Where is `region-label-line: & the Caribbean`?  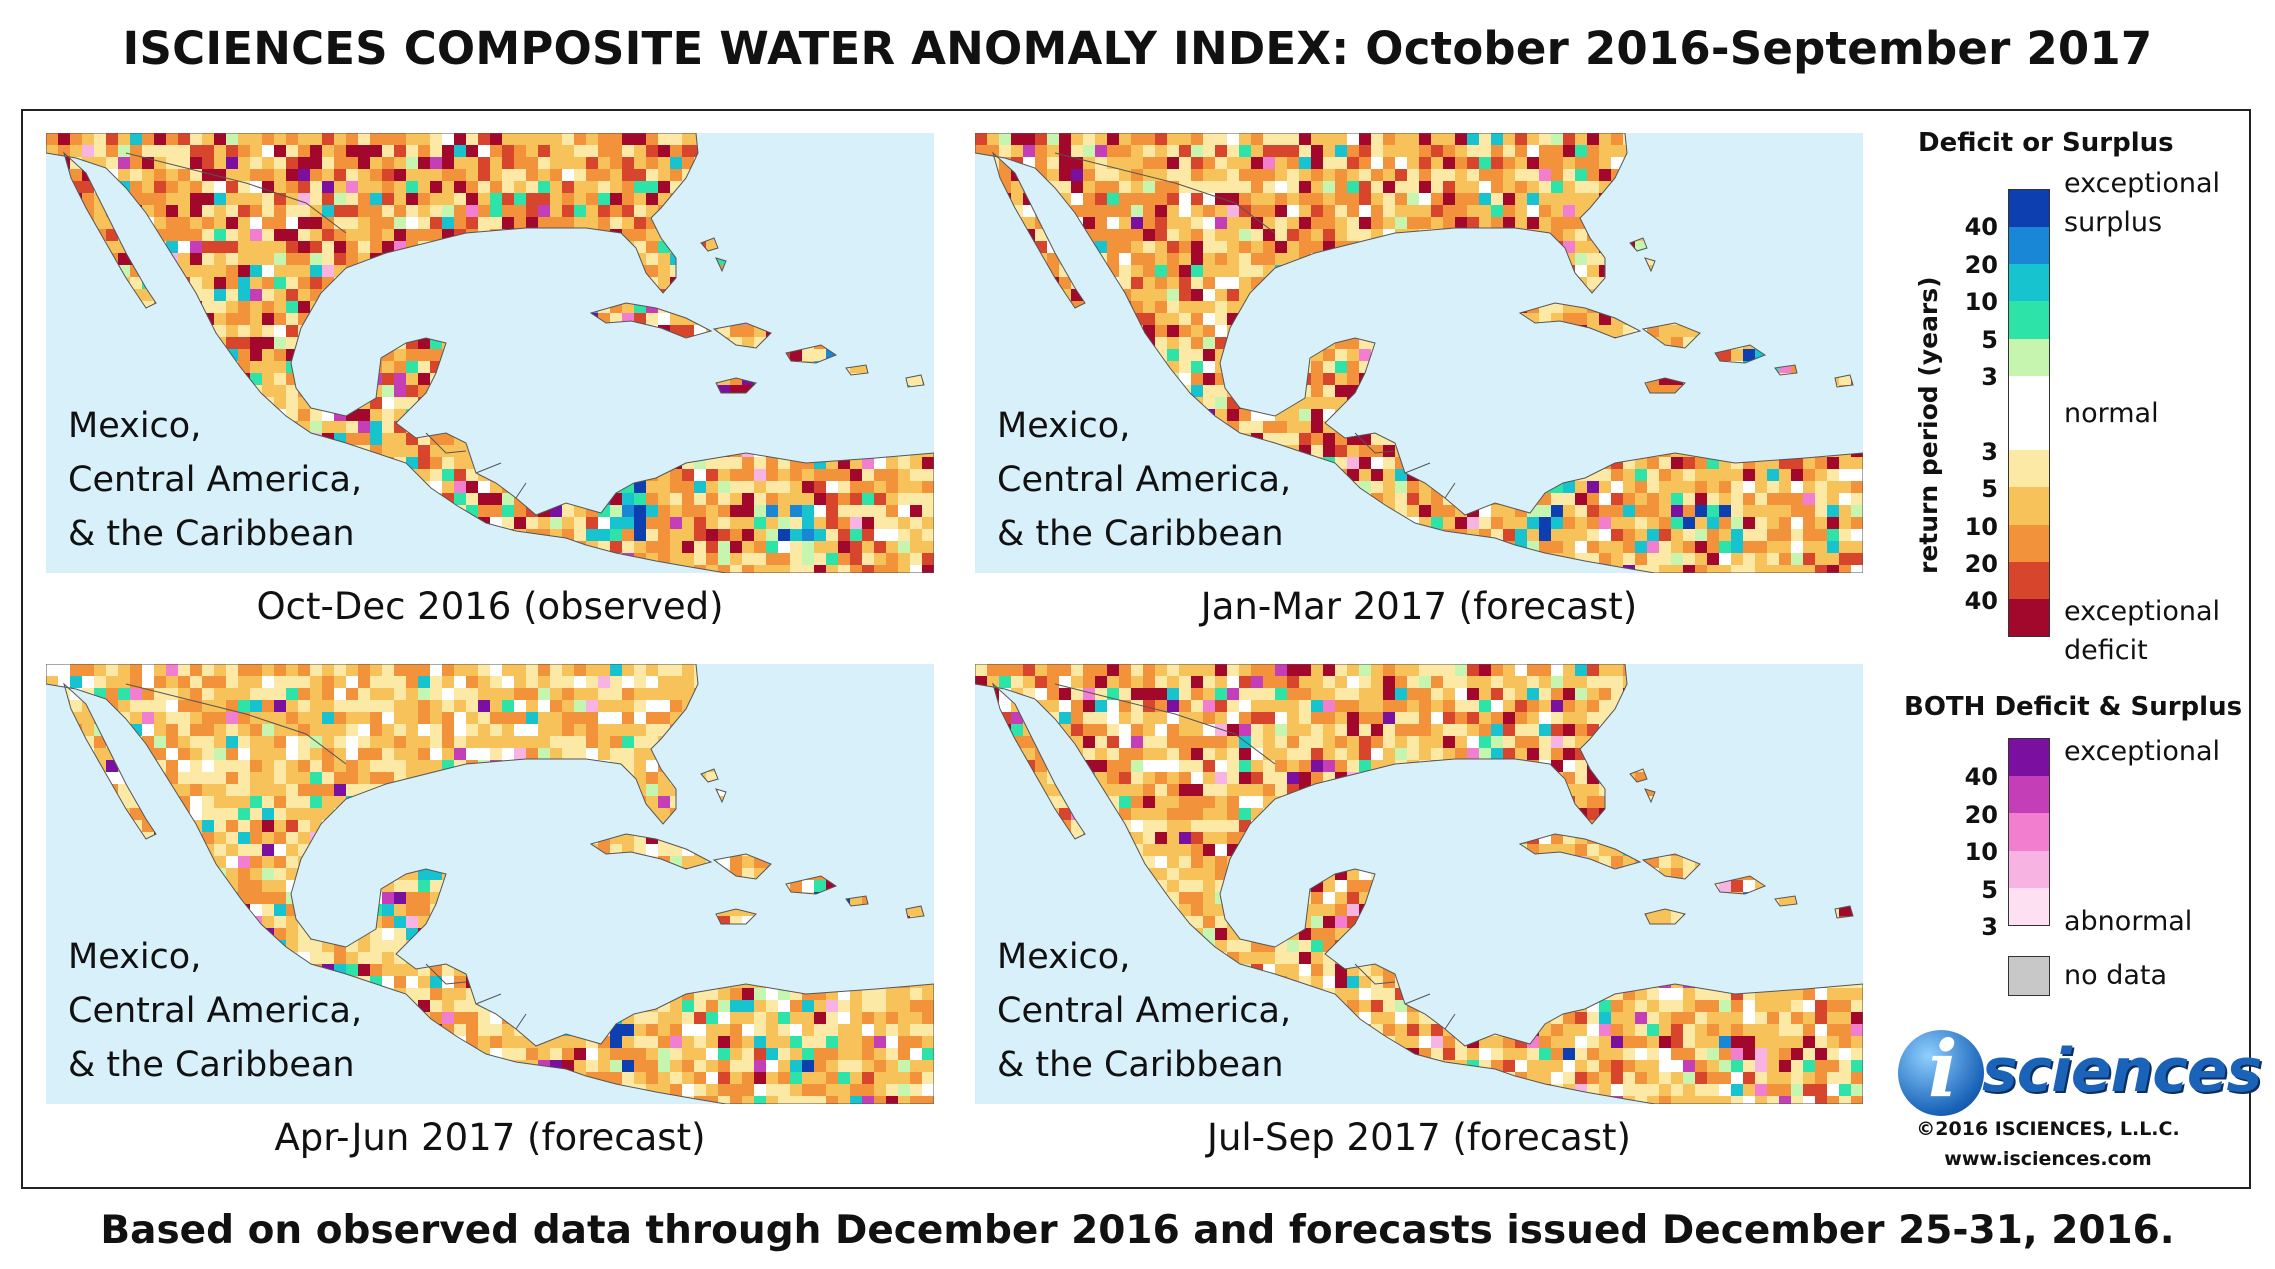 region-label-line: & the Caribbean is located at coordinates (211, 1065).